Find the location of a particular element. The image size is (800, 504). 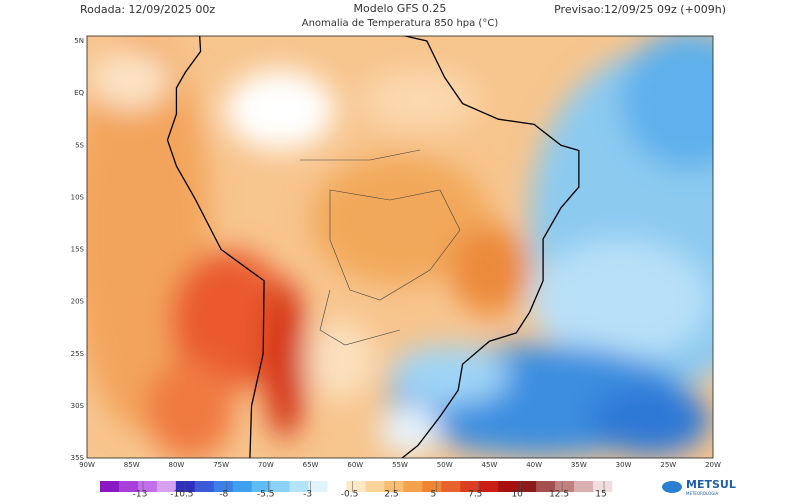

lon-label: 40W is located at coordinates (534, 465).